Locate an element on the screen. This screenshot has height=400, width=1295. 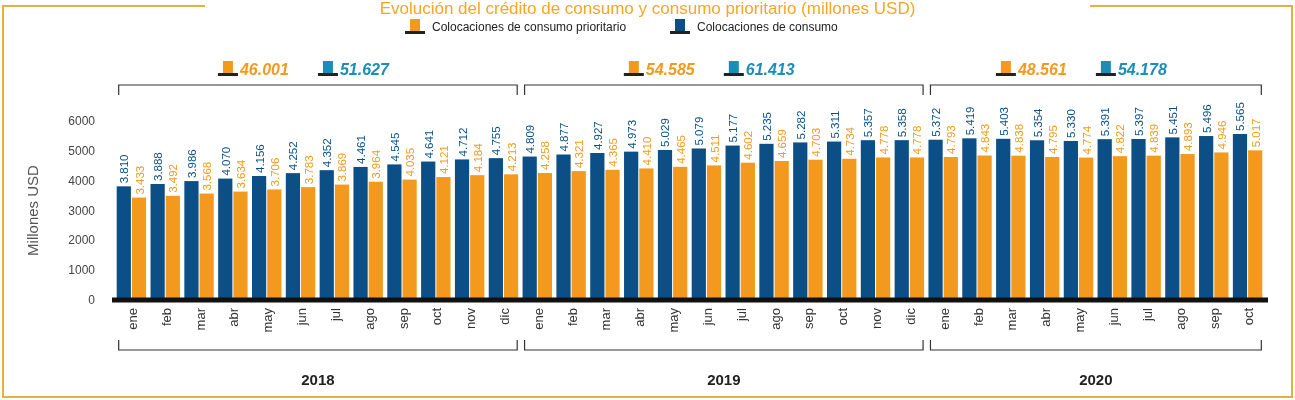
data-label: 4.659 is located at coordinates (782, 144).